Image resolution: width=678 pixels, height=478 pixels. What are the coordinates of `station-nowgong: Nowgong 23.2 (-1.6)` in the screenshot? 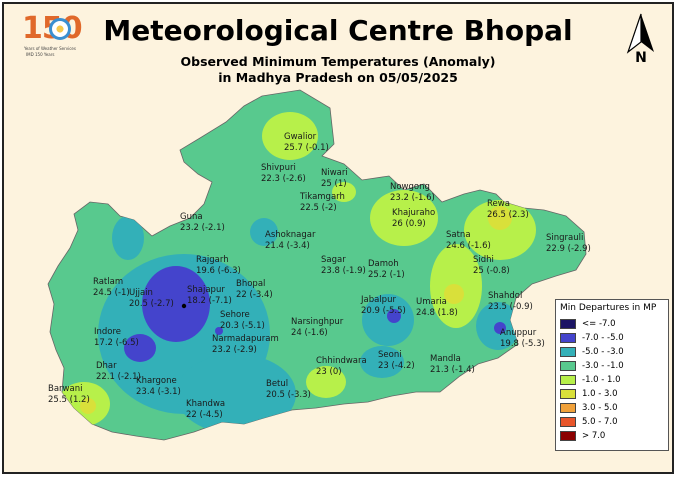 It's located at (412, 192).